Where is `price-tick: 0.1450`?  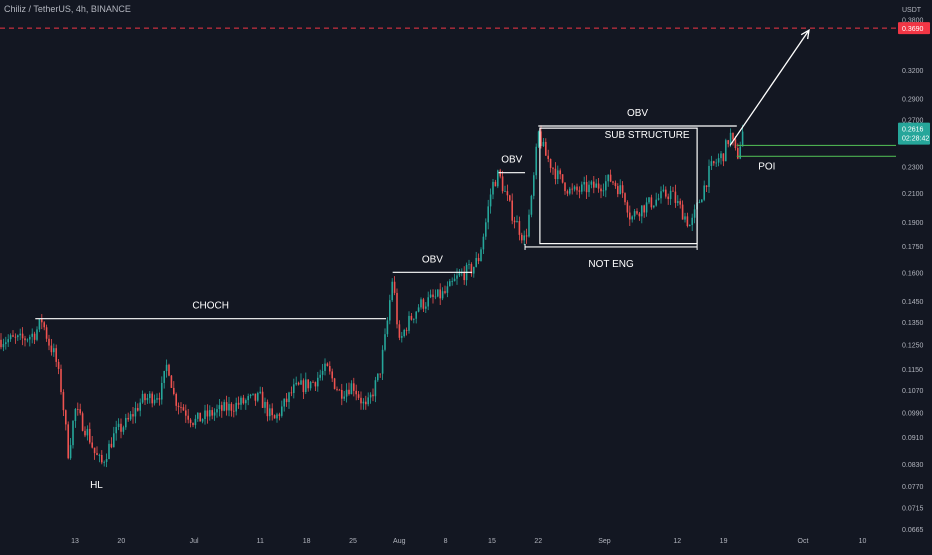 price-tick: 0.1450 is located at coordinates (913, 302).